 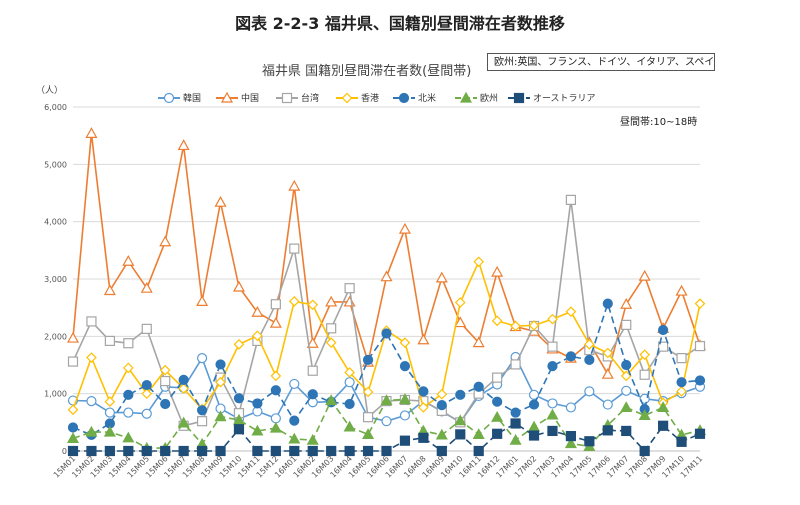 What do you see at coordinates (659, 122) in the screenshot?
I see `time-note: 昼間帯:10~18時` at bounding box center [659, 122].